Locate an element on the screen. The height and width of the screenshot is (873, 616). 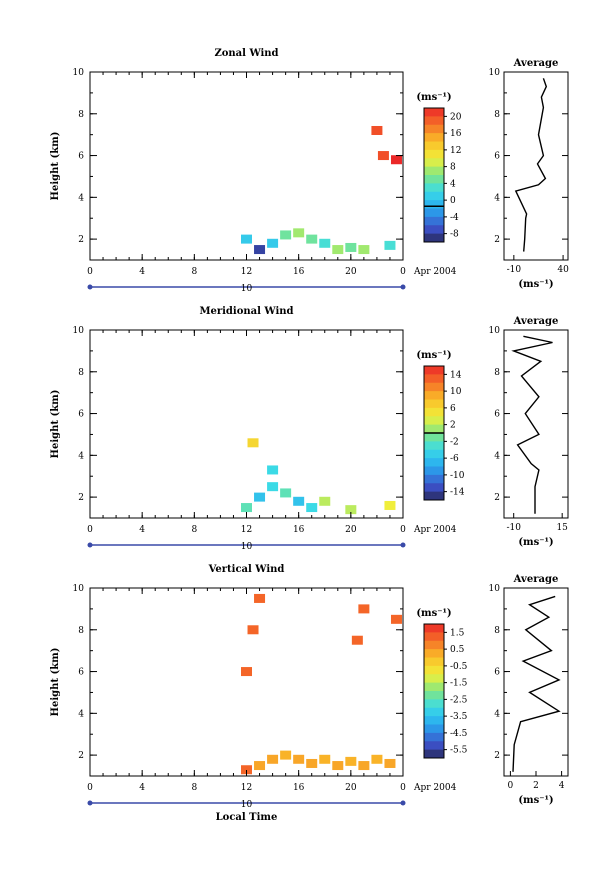
colorbar-tick-label: -4 is located at coordinates (454, 218).